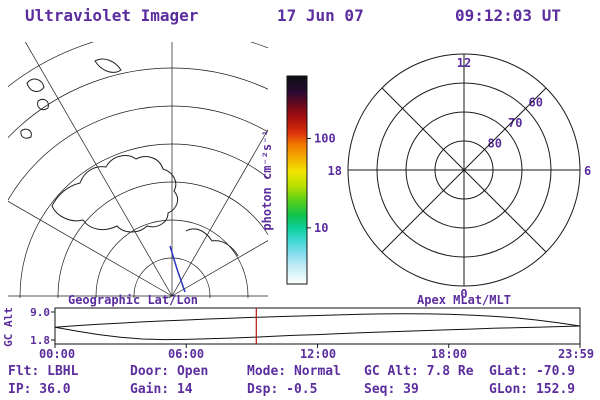 The width and height of the screenshot is (600, 400). What do you see at coordinates (335, 171) in the screenshot?
I see `mlt-label-18: 18` at bounding box center [335, 171].